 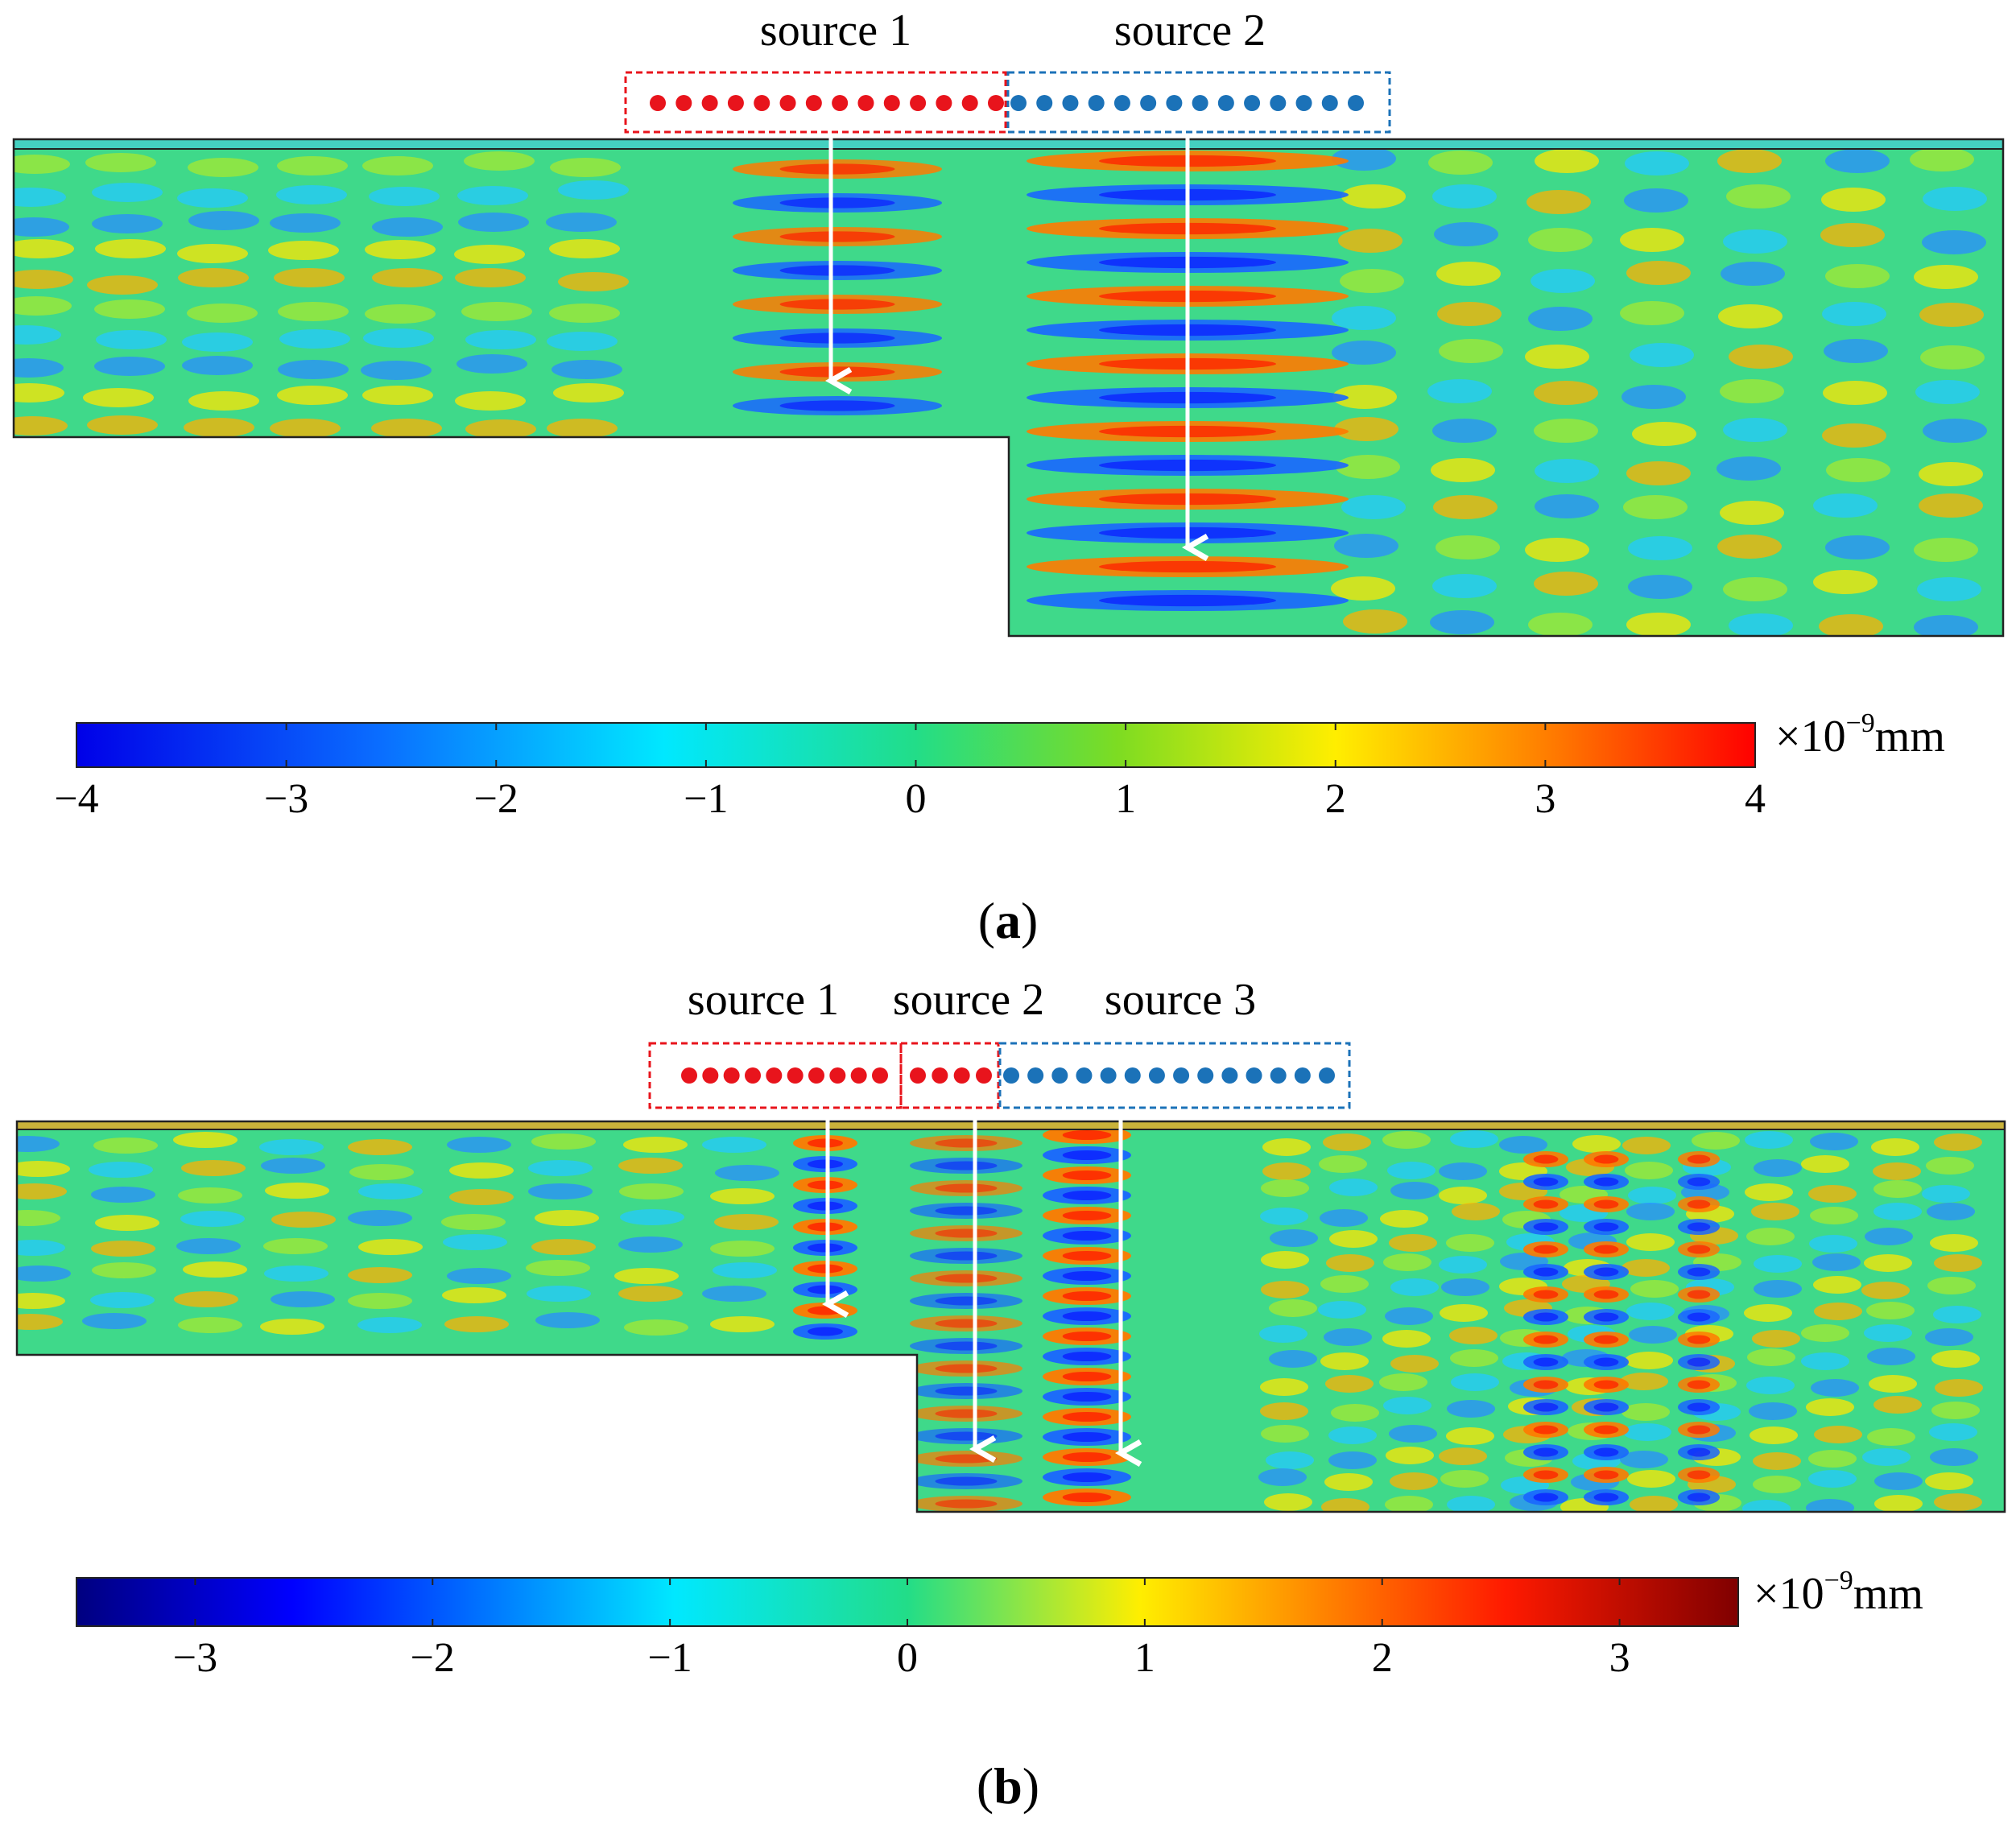 What do you see at coordinates (764, 1000) in the screenshot?
I see `source-label-b-1: source 1` at bounding box center [764, 1000].